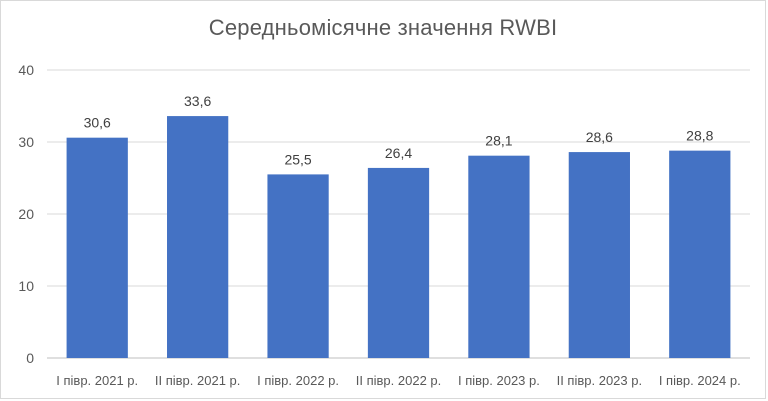 The height and width of the screenshot is (401, 768). What do you see at coordinates (26, 286) in the screenshot?
I see `y-tick-label: 10` at bounding box center [26, 286].